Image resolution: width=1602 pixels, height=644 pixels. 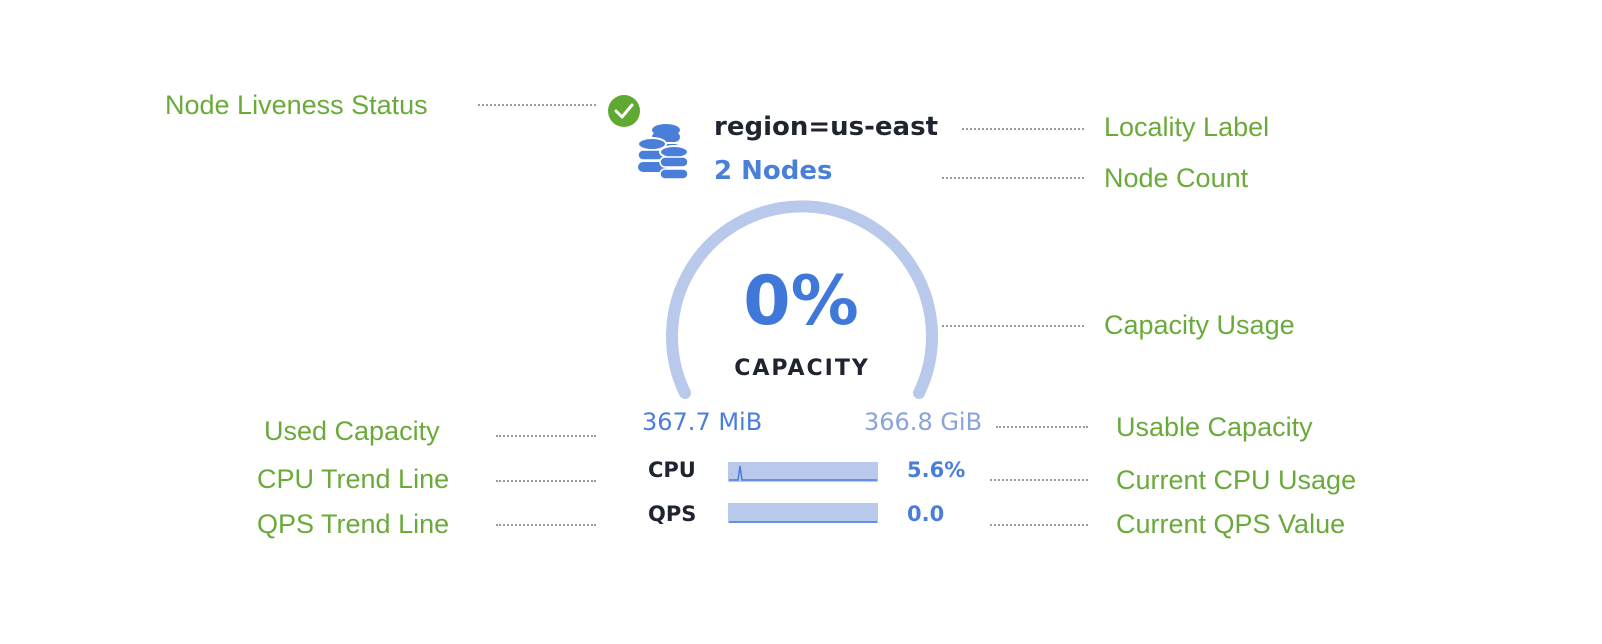 I want to click on node-count: 2 Nodes, so click(x=773, y=171).